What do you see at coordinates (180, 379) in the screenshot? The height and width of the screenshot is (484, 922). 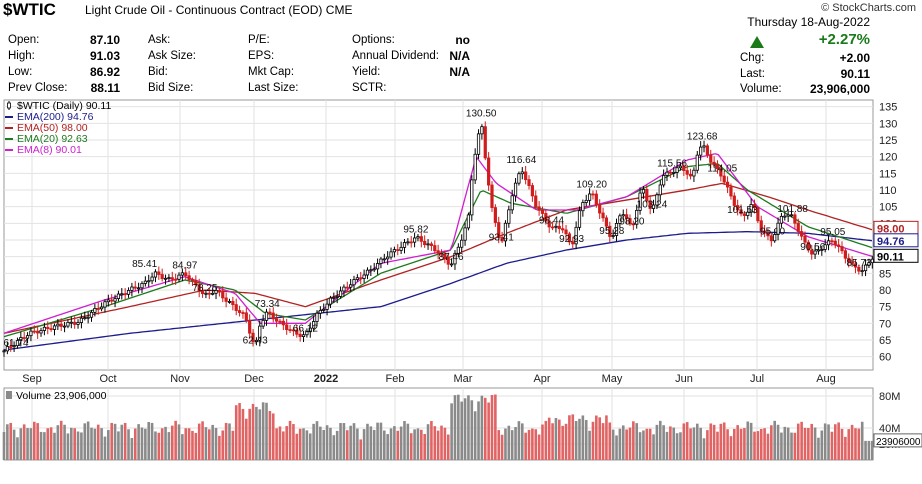 I see `x-tick-label: Nov` at bounding box center [180, 379].